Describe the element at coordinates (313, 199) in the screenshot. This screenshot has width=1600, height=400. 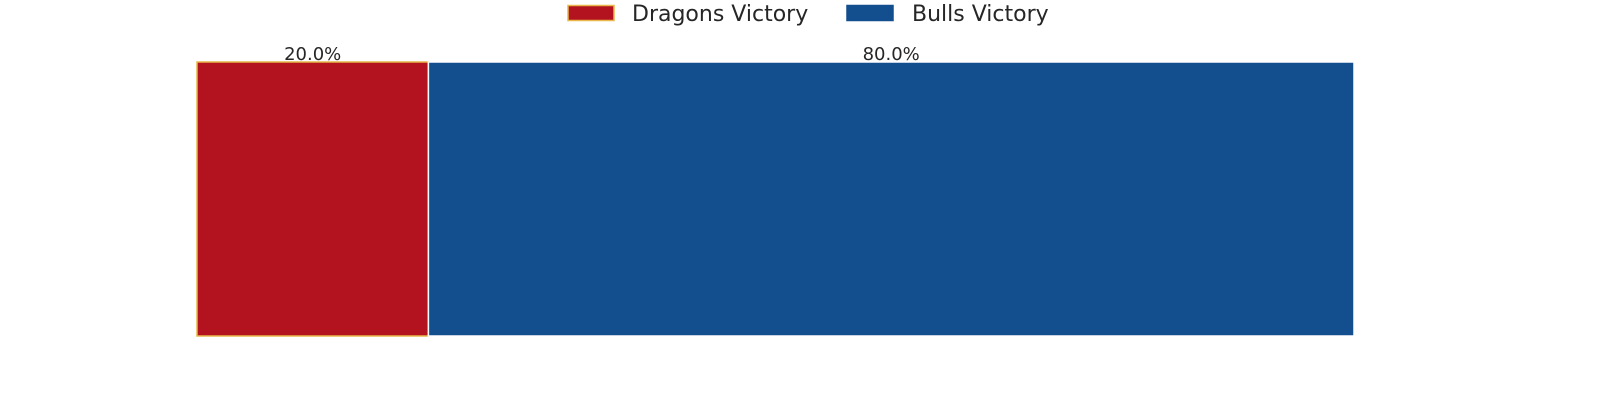
I see `bar-dragons-victory` at that location.